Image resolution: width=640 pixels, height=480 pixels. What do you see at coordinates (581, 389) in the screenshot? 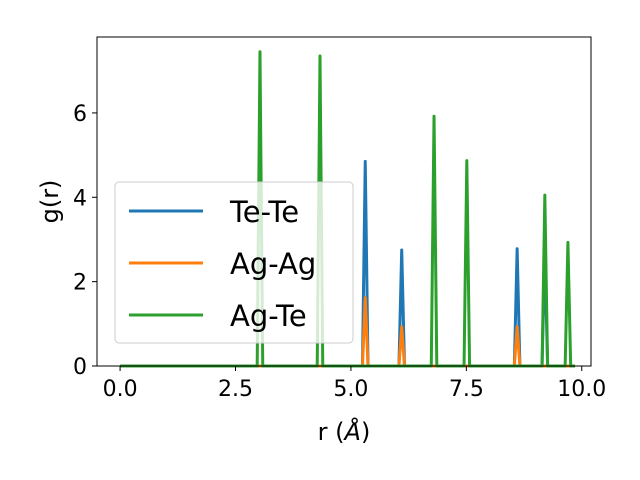
I see `x-tick-label: 10.0` at bounding box center [581, 389].